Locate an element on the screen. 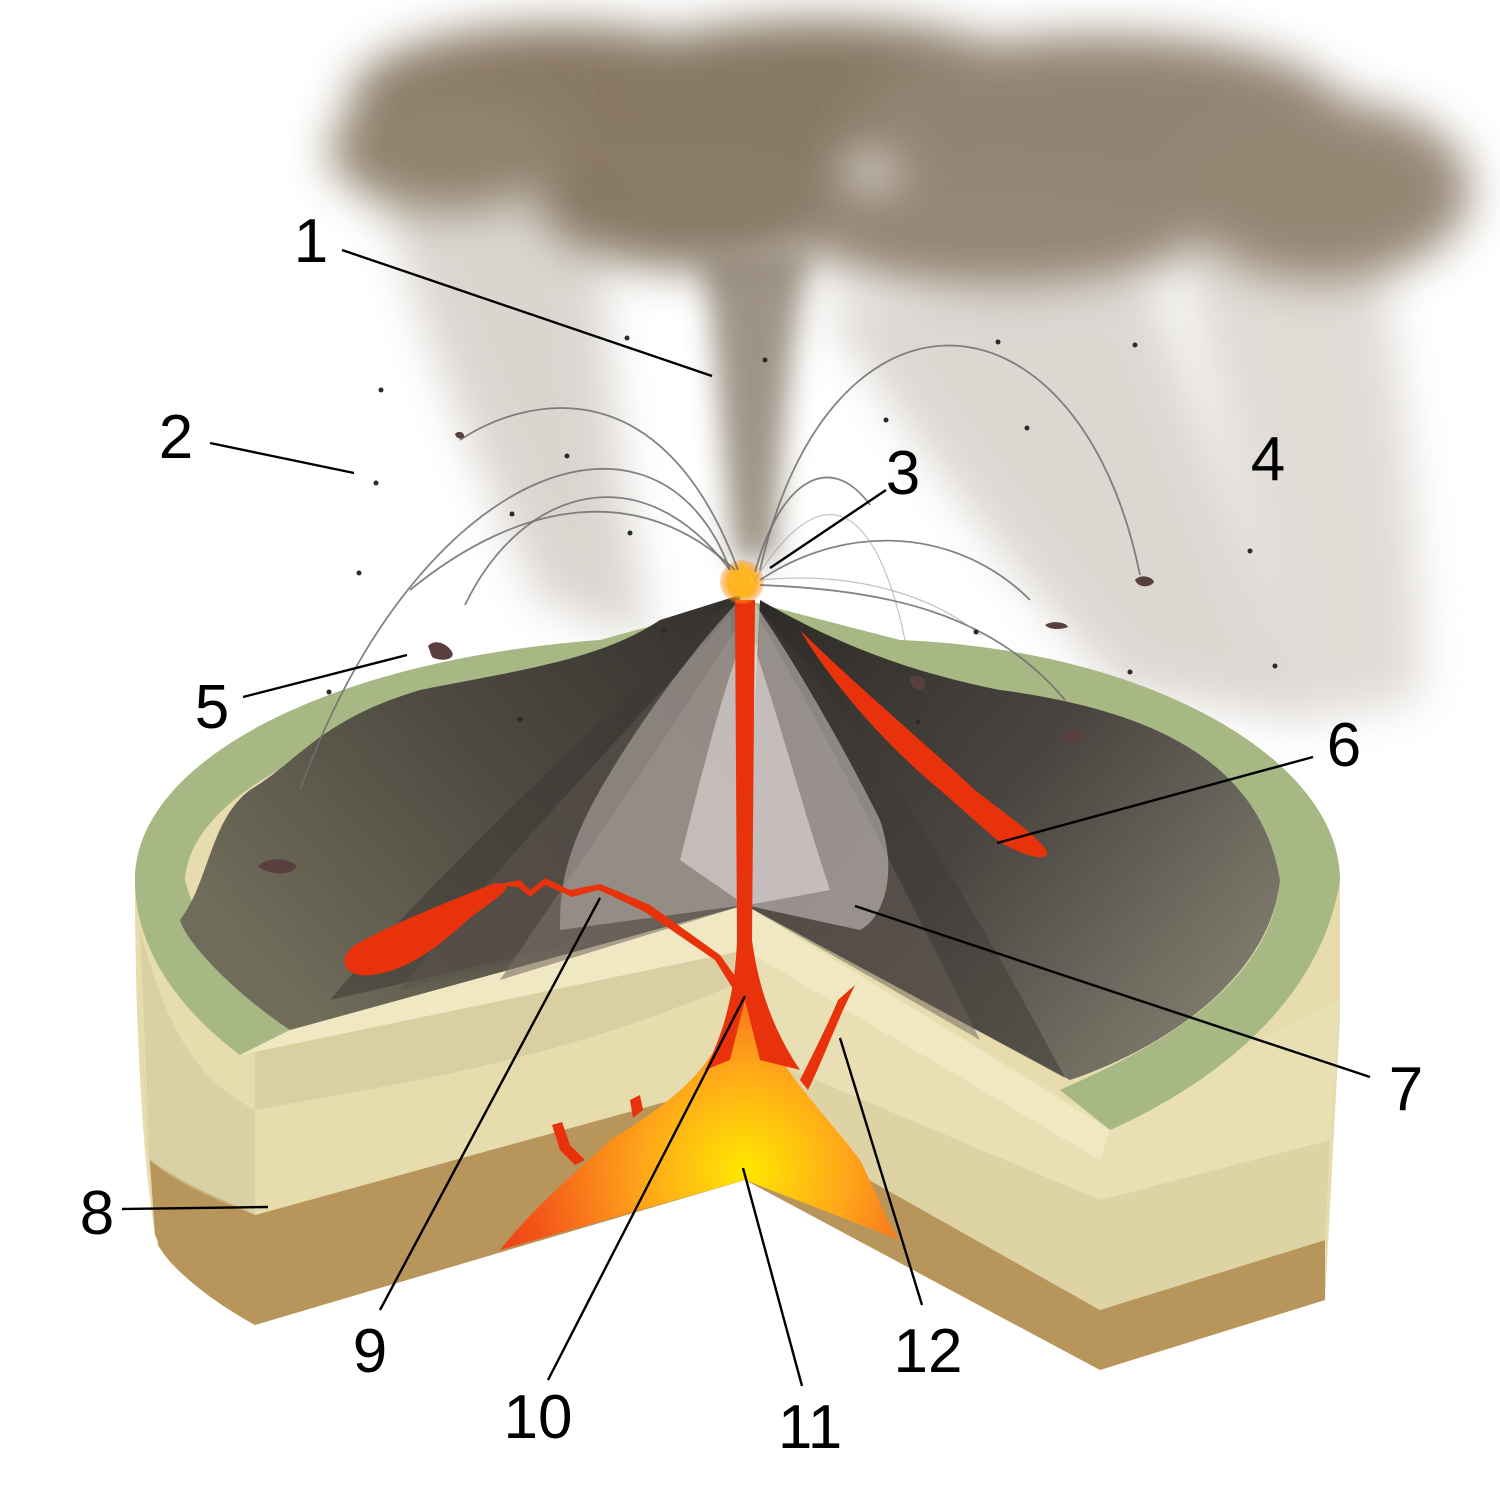 The image size is (1500, 1500). magma-system is located at coordinates (697, 925).